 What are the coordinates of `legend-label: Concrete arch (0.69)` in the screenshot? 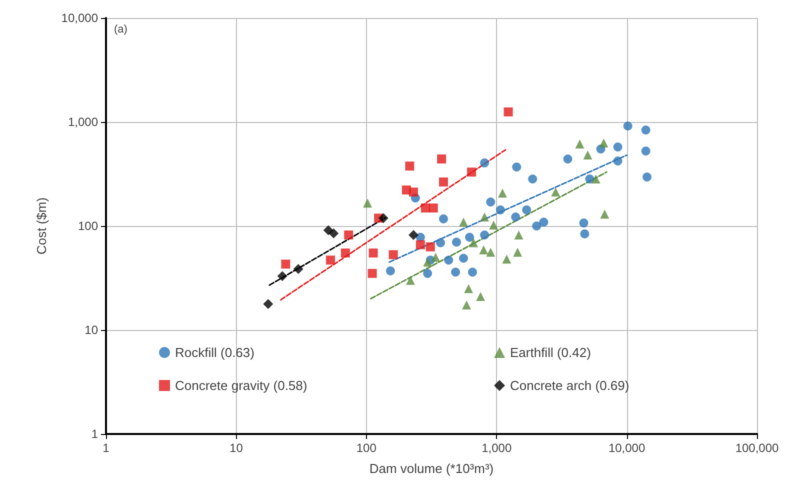 It's located at (570, 385).